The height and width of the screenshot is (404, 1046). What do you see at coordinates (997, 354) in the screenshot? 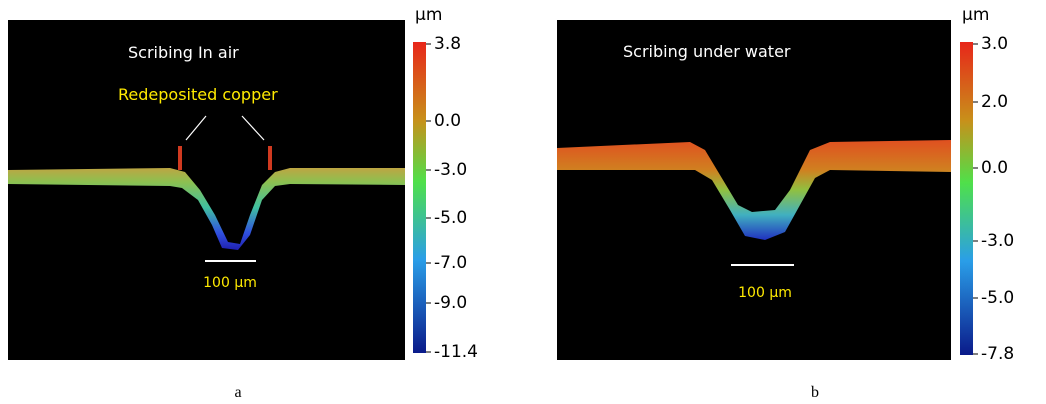
I see `tick-label: -7.8` at bounding box center [997, 354].